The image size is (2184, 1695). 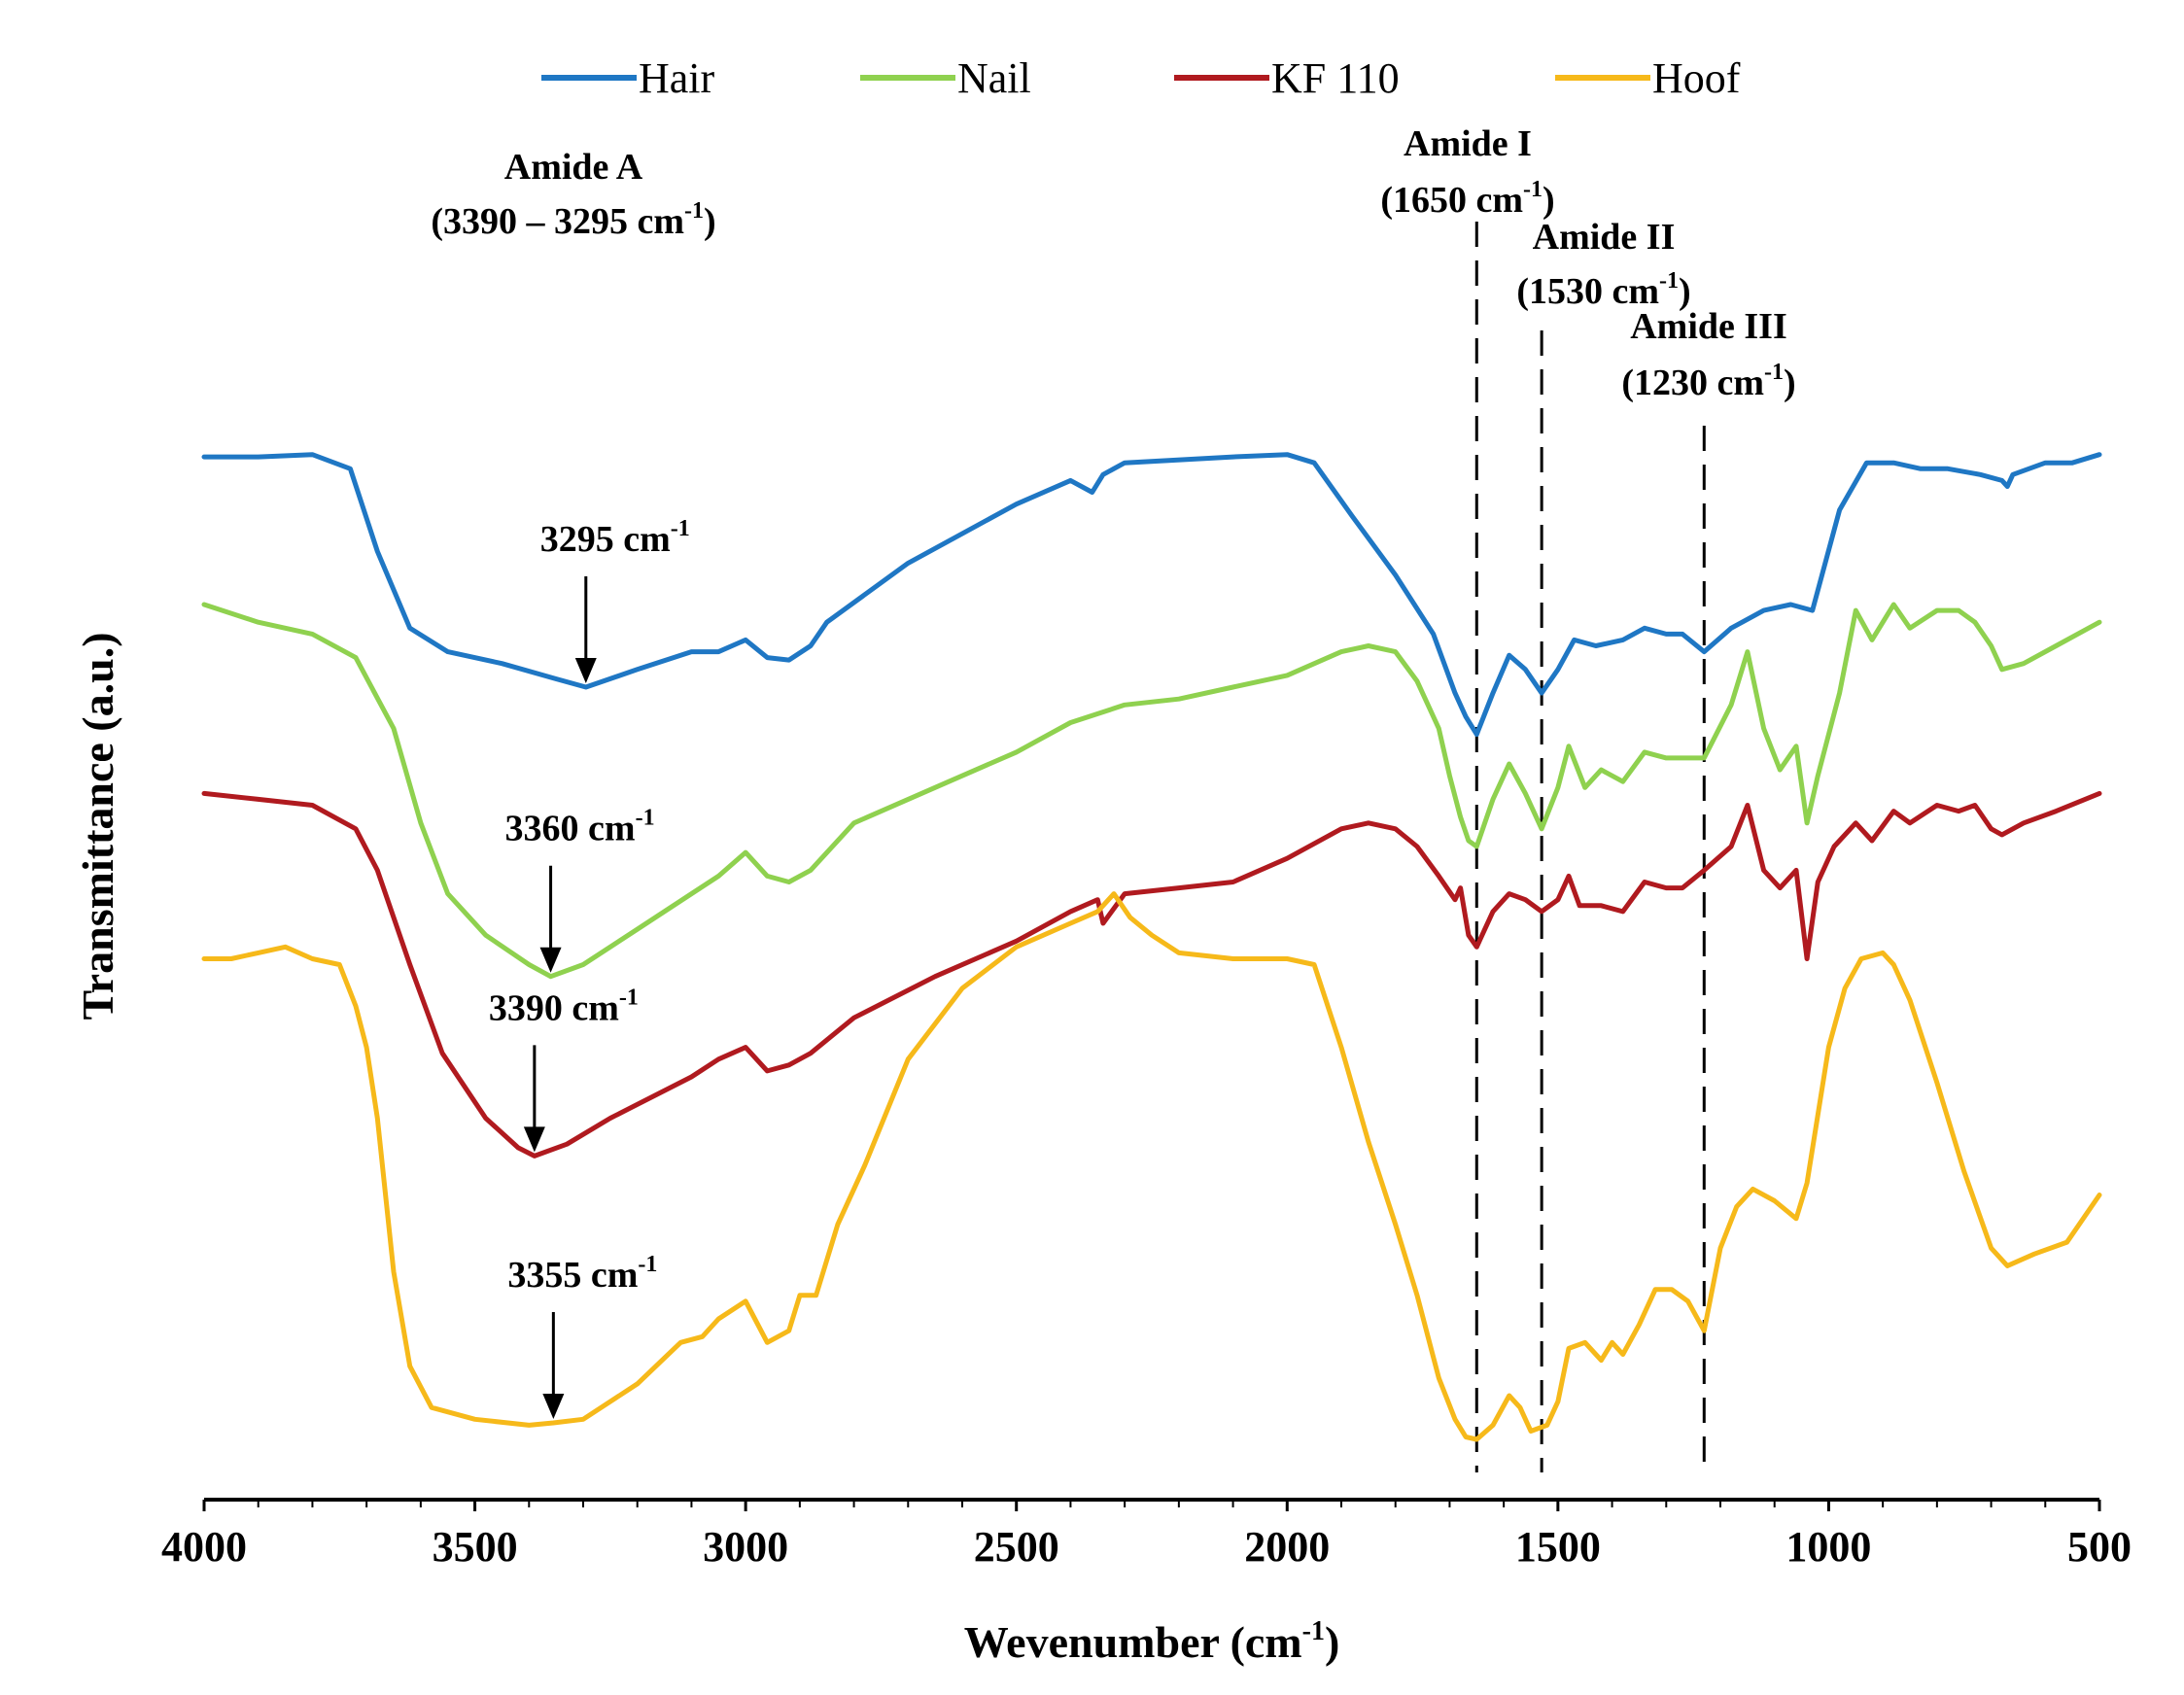 I want to click on amide-i-value: (1650 cm-1), so click(x=1467, y=199).